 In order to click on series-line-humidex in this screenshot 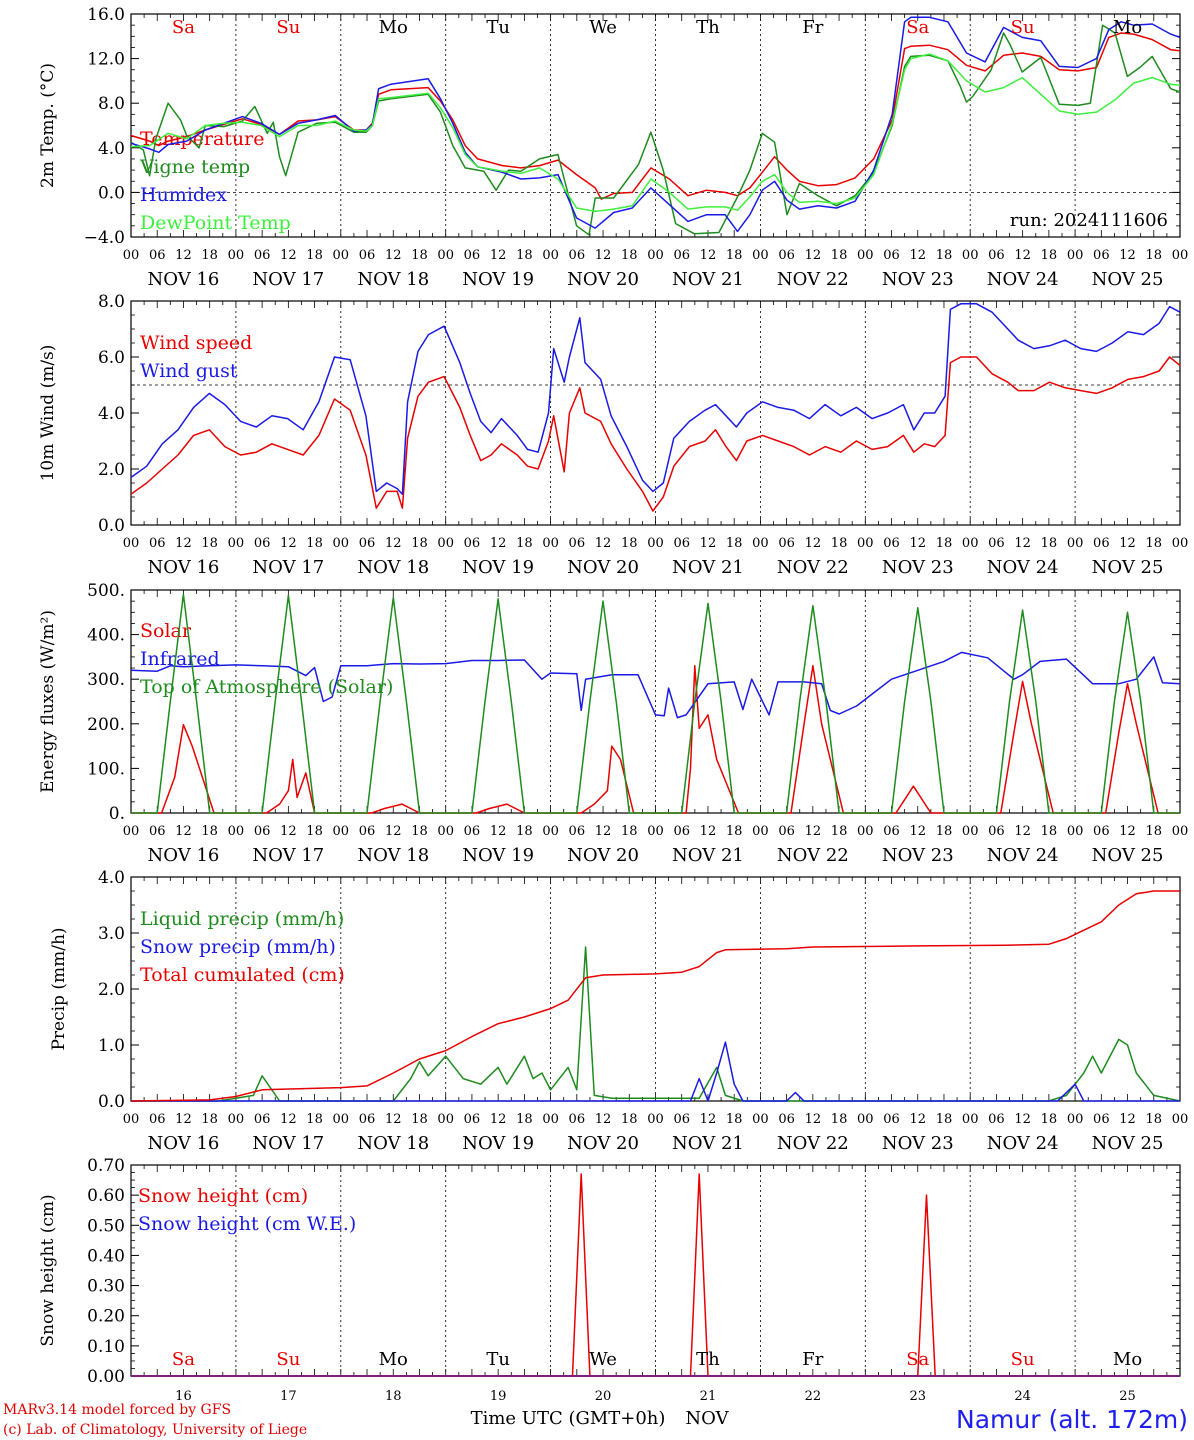, I will do `click(655, 124)`.